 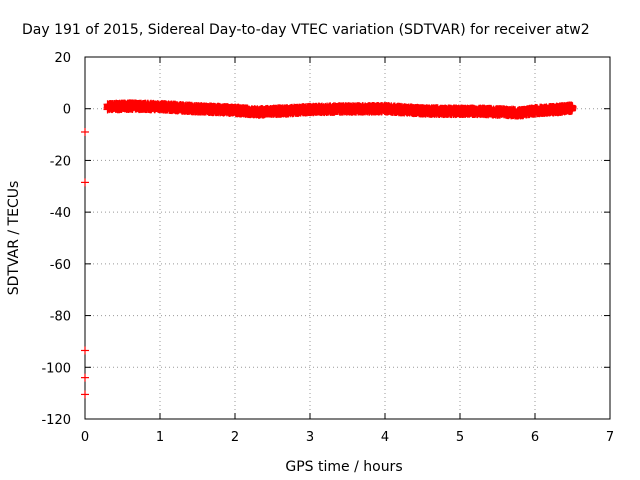 I want to click on y-axis-label: SDTVAR / TECUs, so click(x=14, y=238).